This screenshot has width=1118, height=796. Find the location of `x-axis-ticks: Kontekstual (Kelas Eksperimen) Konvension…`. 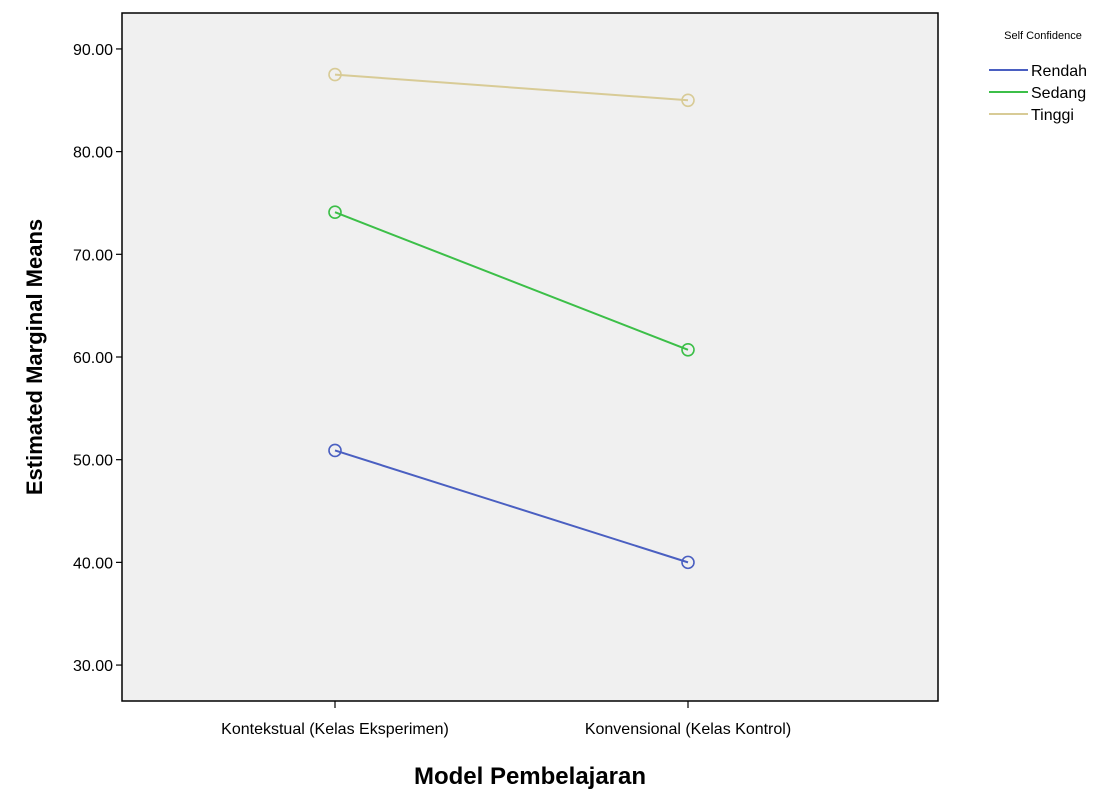

x-axis-ticks: Kontekstual (Kelas Eksperimen) Konvension… is located at coordinates (506, 719).